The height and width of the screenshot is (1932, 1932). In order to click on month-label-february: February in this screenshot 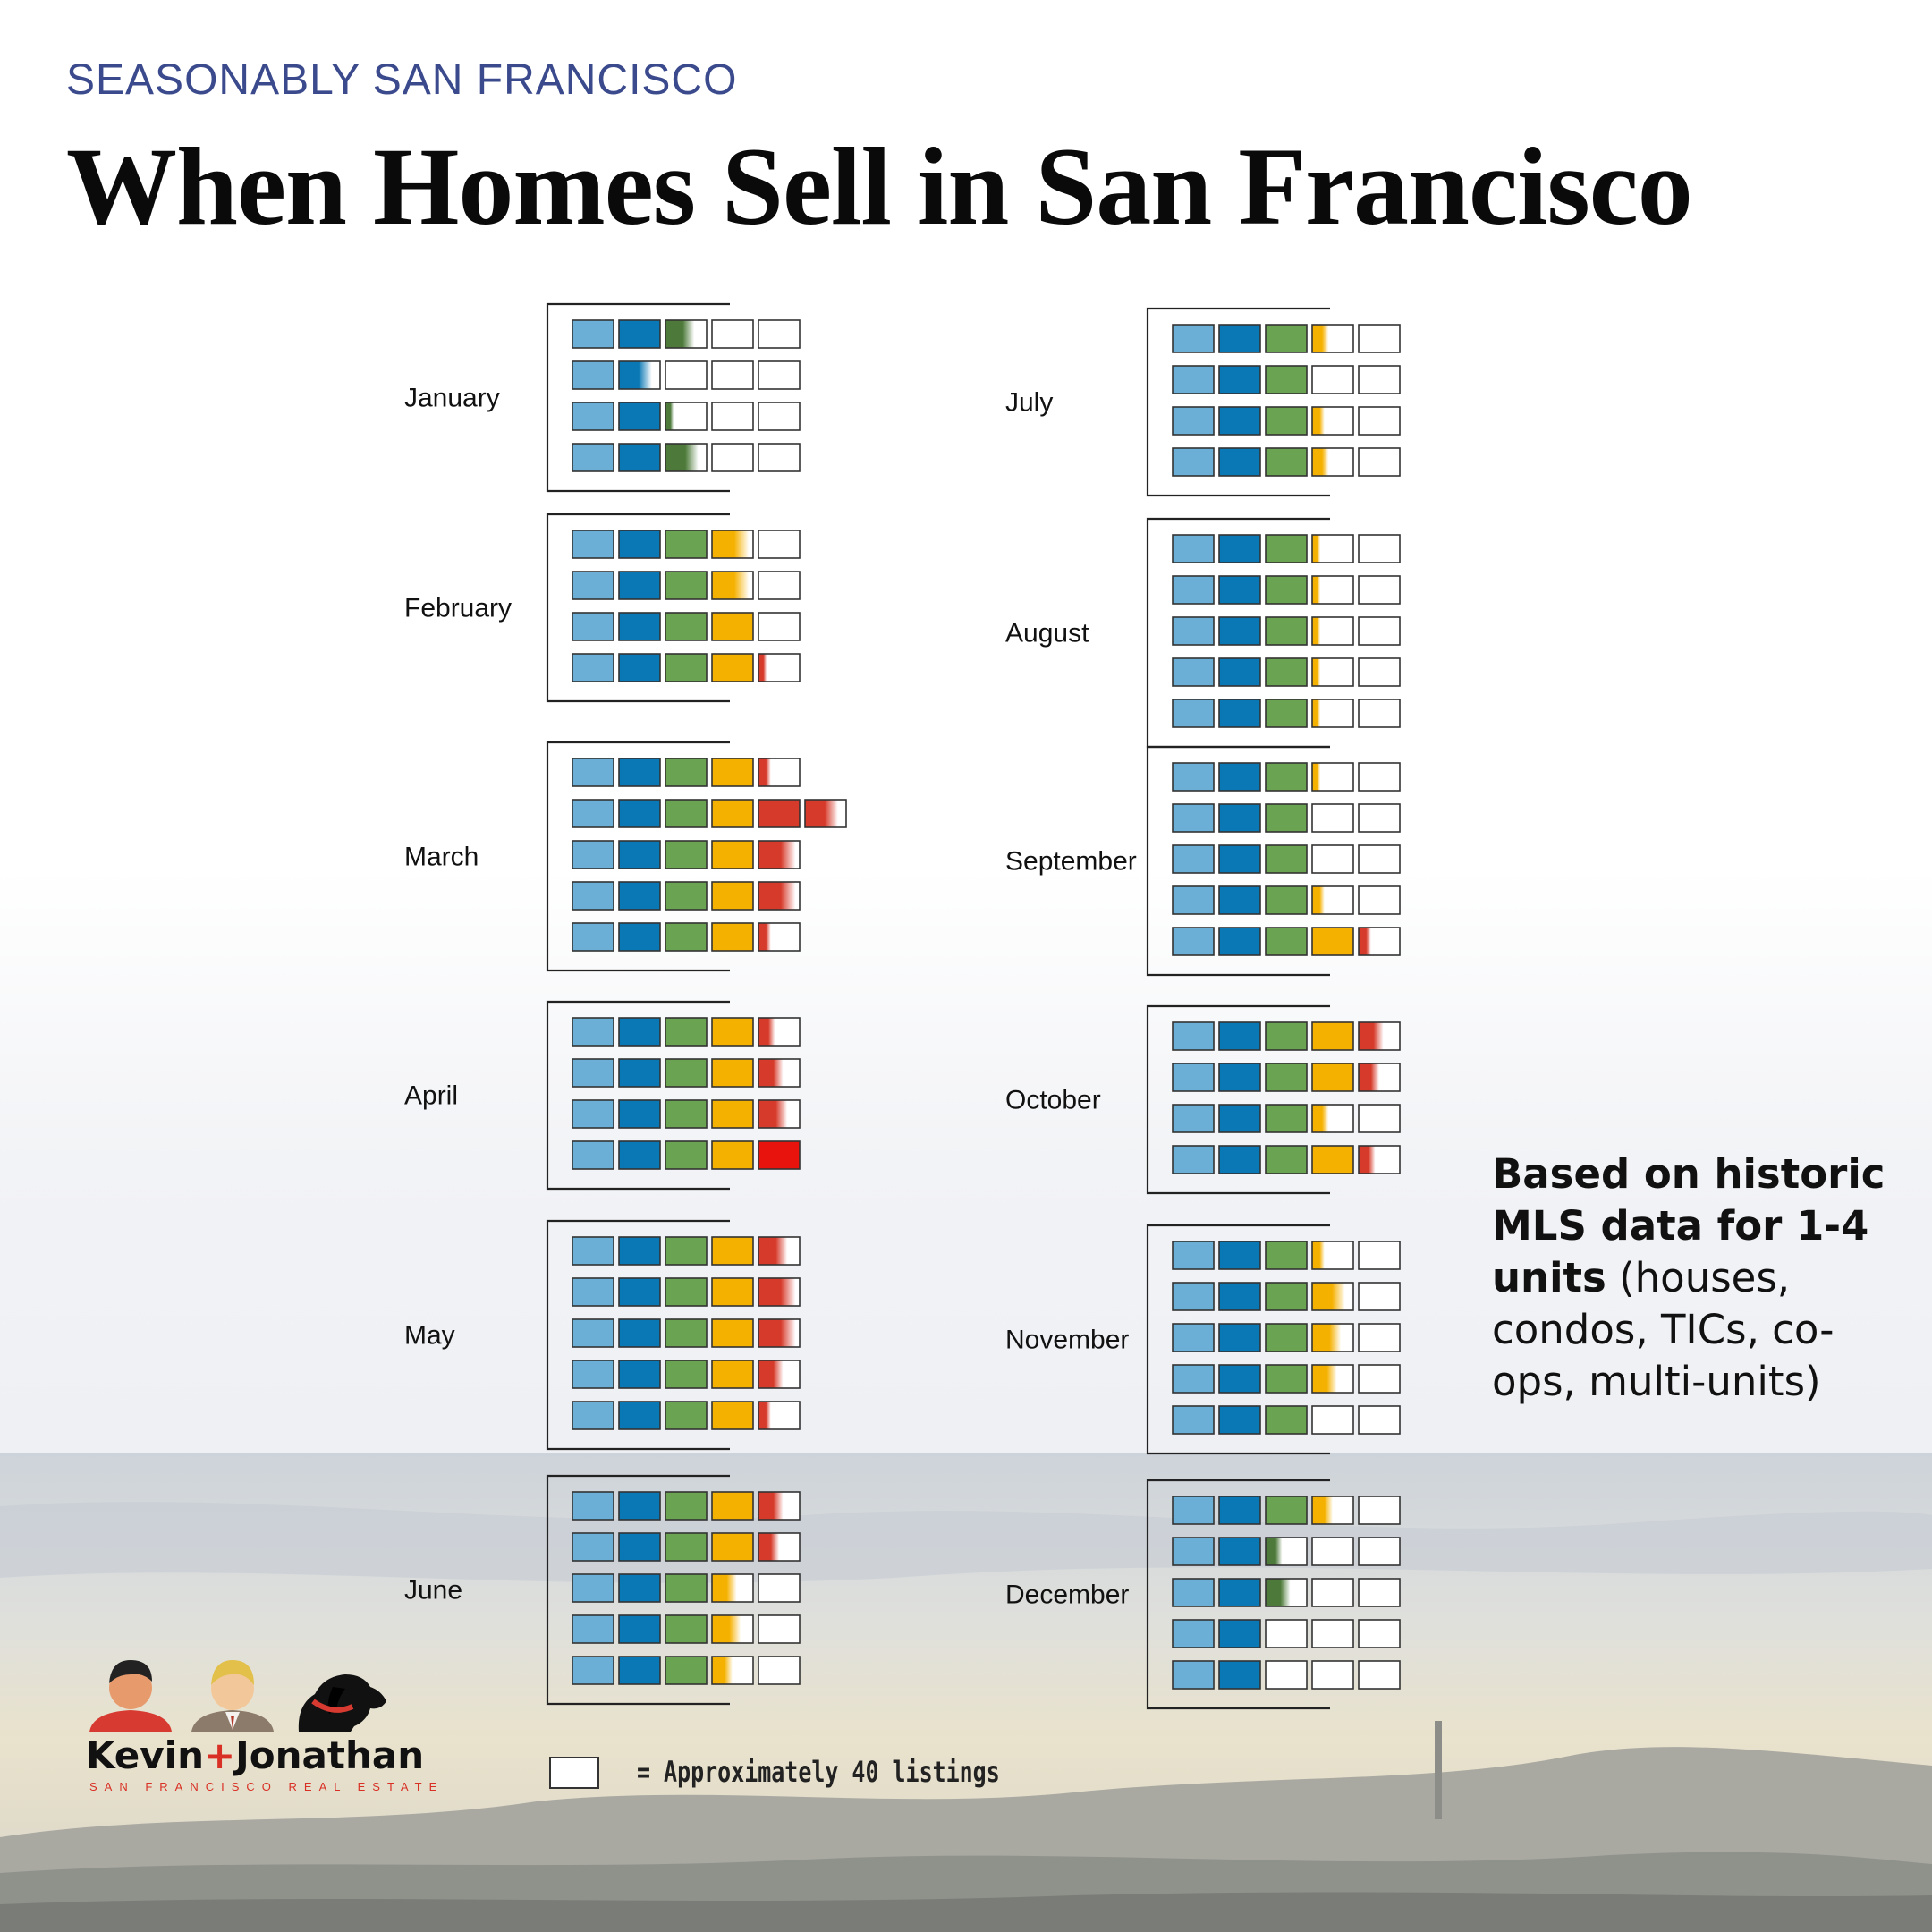, I will do `click(458, 608)`.